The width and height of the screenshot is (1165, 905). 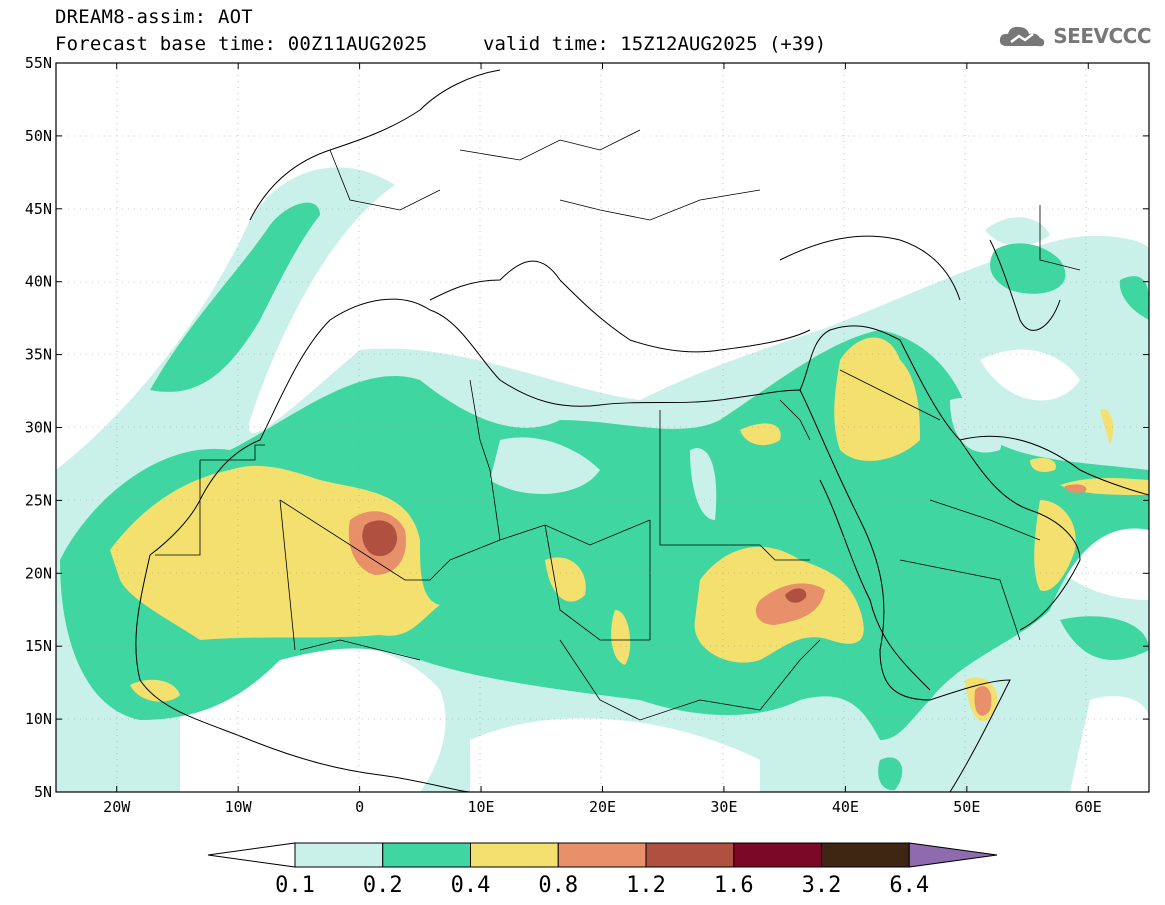 I want to click on seevccc-logo: SEEVCCC, so click(x=1074, y=36).